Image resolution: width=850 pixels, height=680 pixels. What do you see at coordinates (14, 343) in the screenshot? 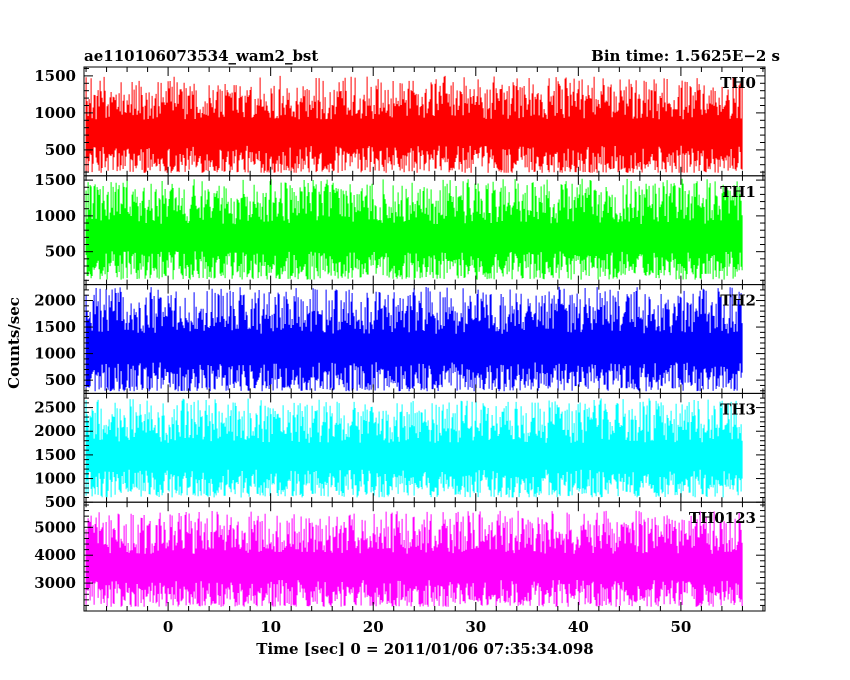
I see `y-axis-title: Counts/sec` at bounding box center [14, 343].